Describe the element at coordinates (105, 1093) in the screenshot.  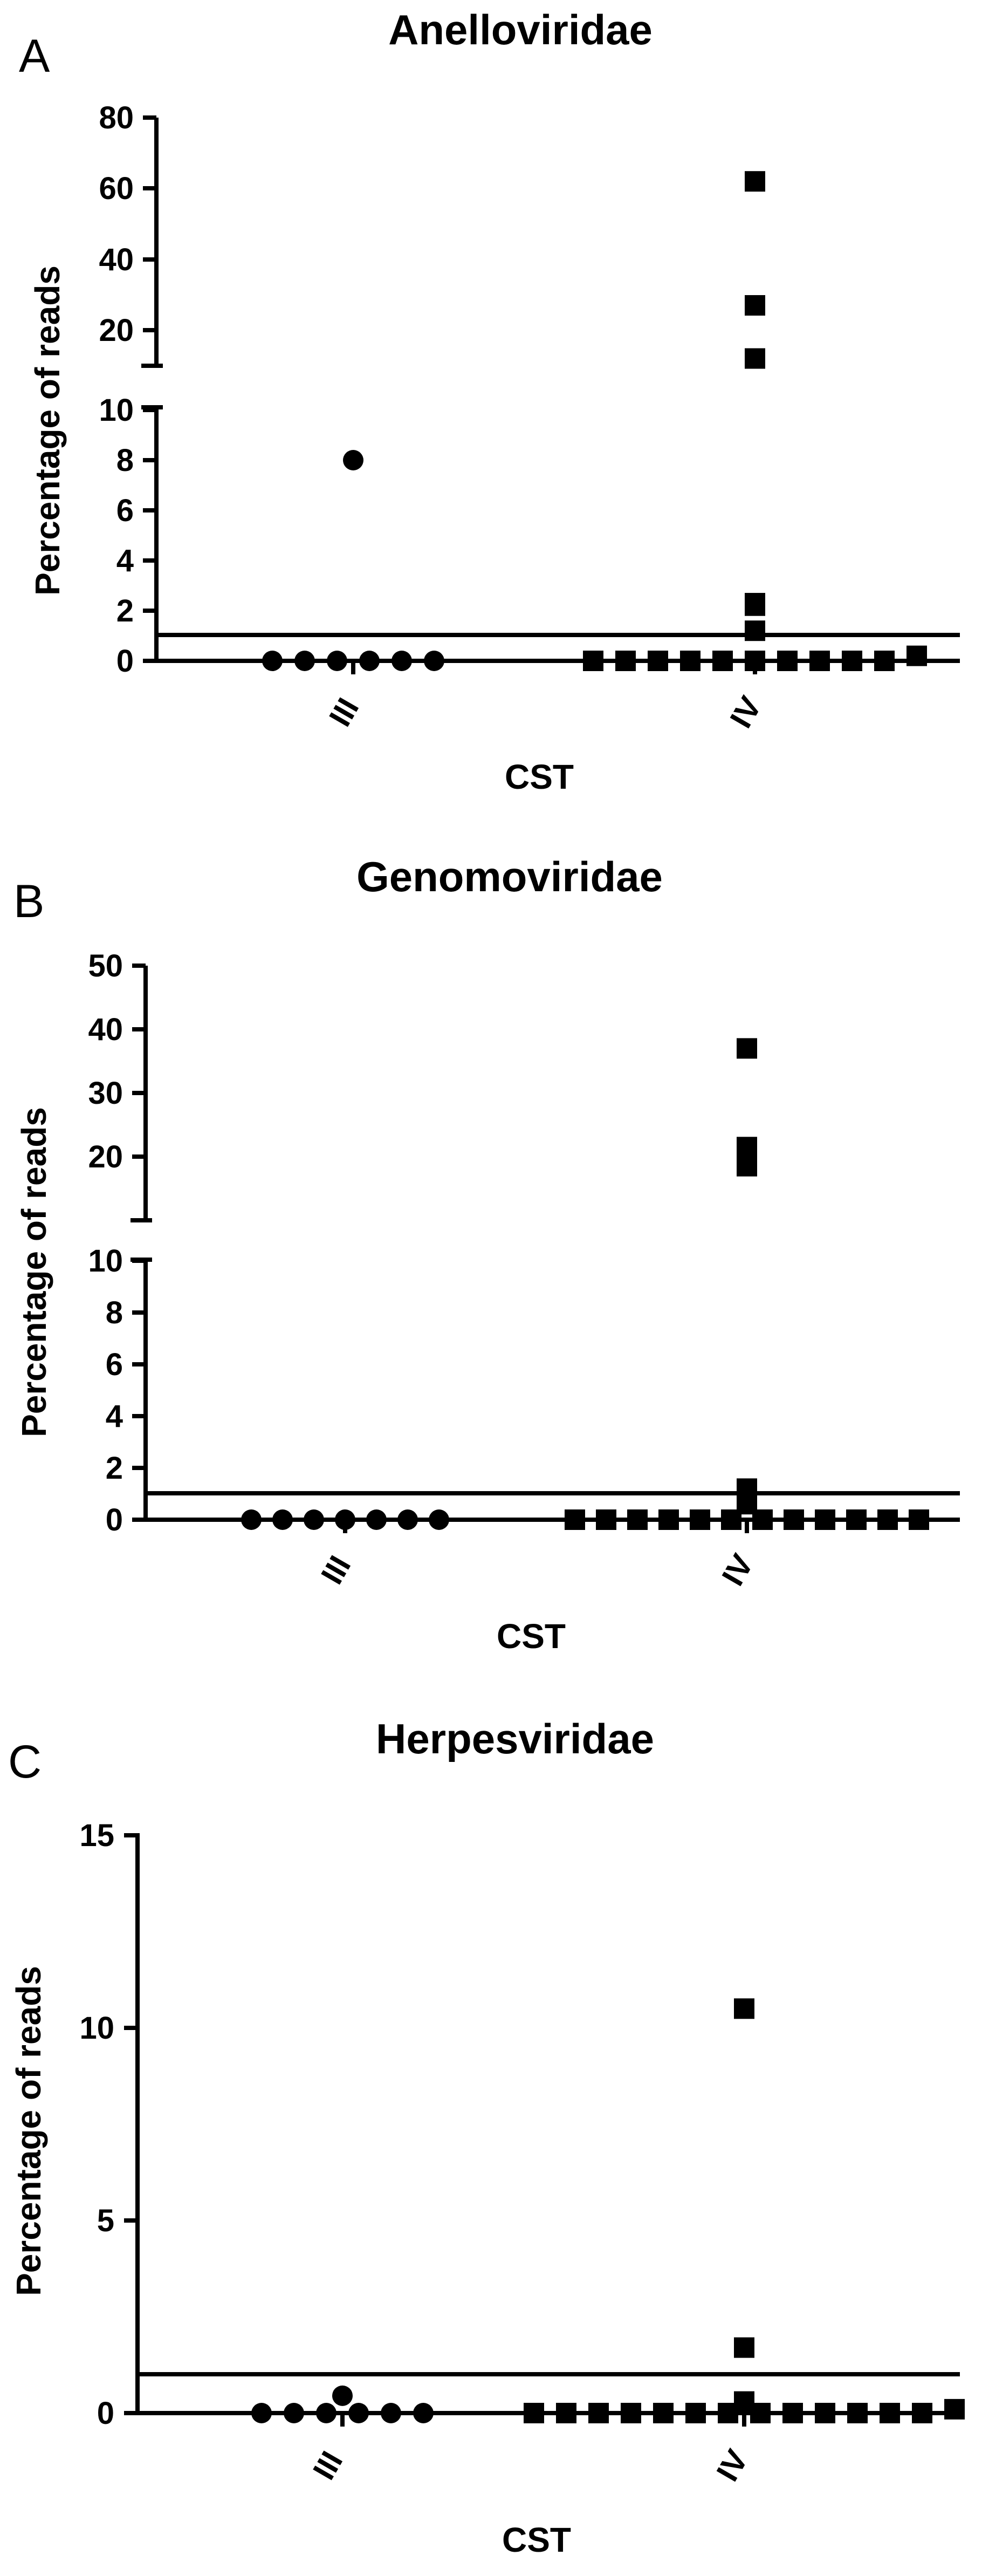
I see `y-tick-label: 30` at that location.